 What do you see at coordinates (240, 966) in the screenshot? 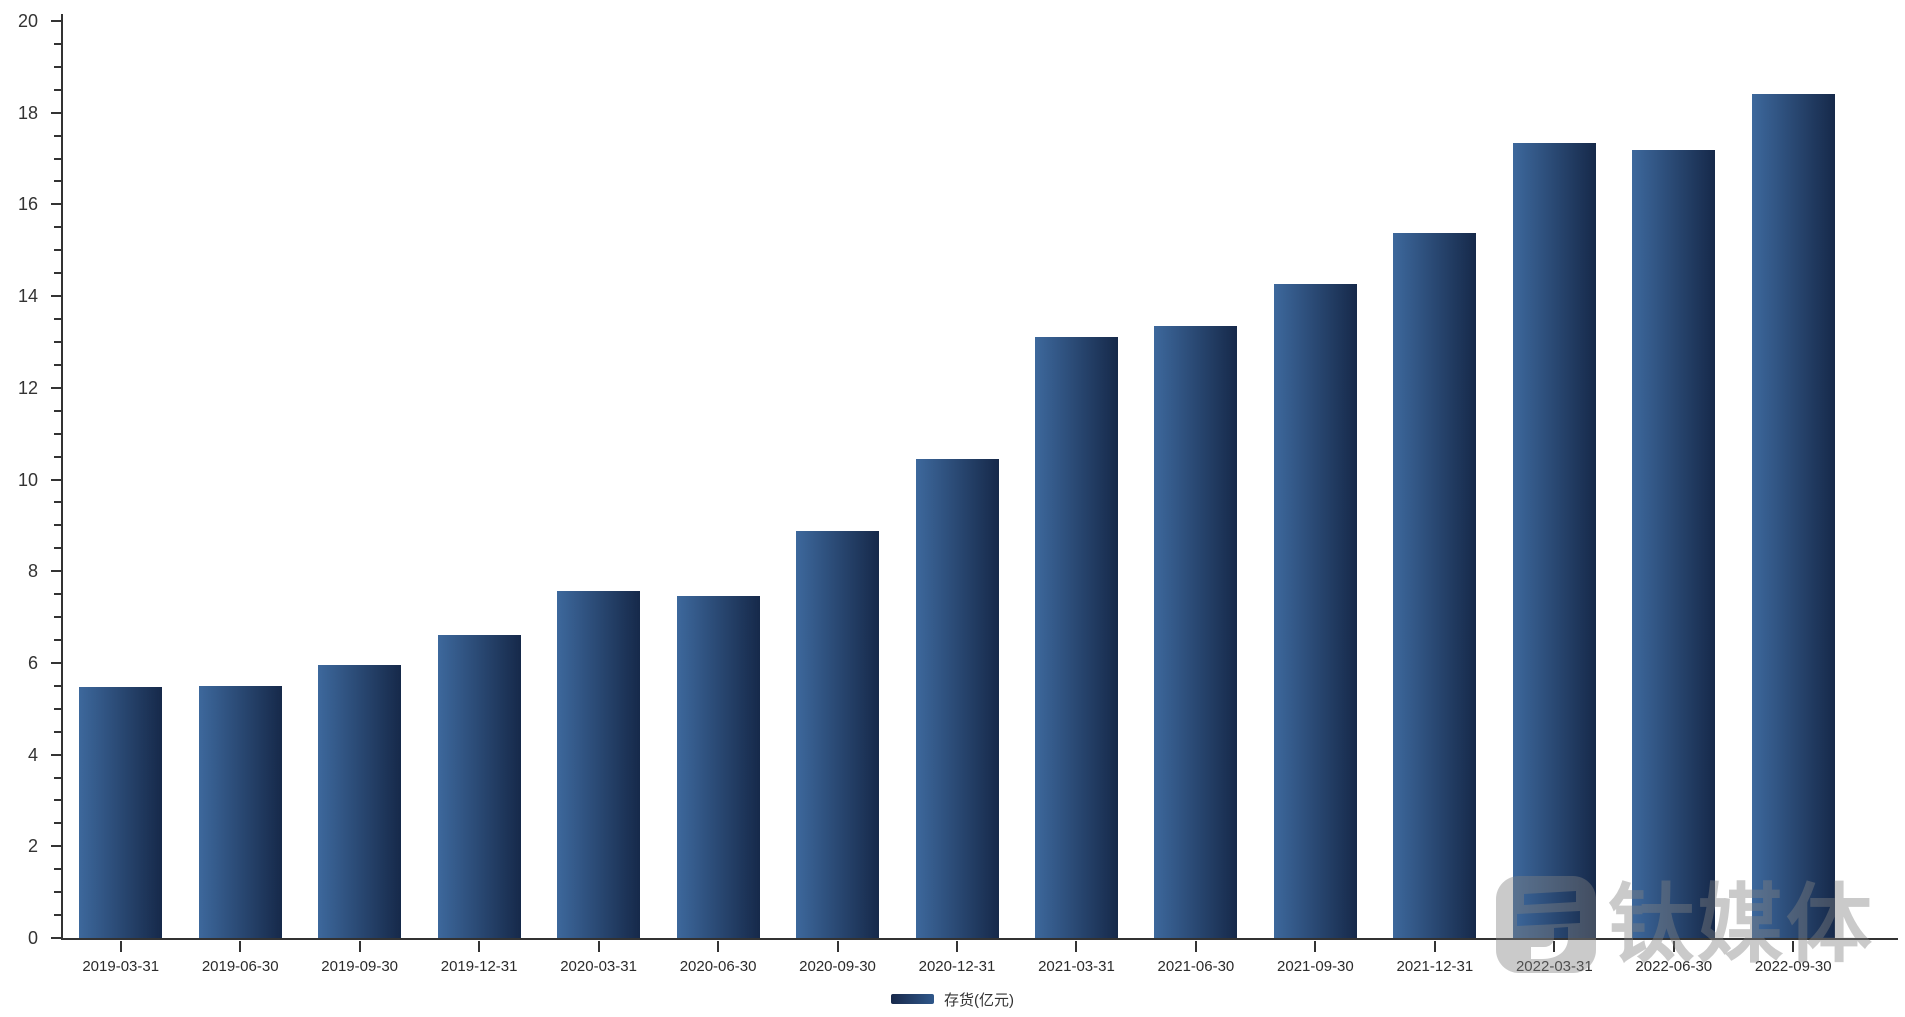
I see `x-axis-label: 2019-06-30` at bounding box center [240, 966].